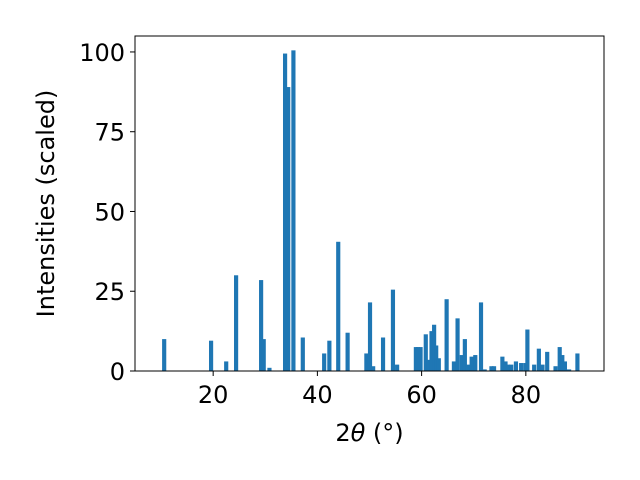 The width and height of the screenshot is (640, 480). Describe the element at coordinates (109, 133) in the screenshot. I see `y-tick-label: 75` at that location.